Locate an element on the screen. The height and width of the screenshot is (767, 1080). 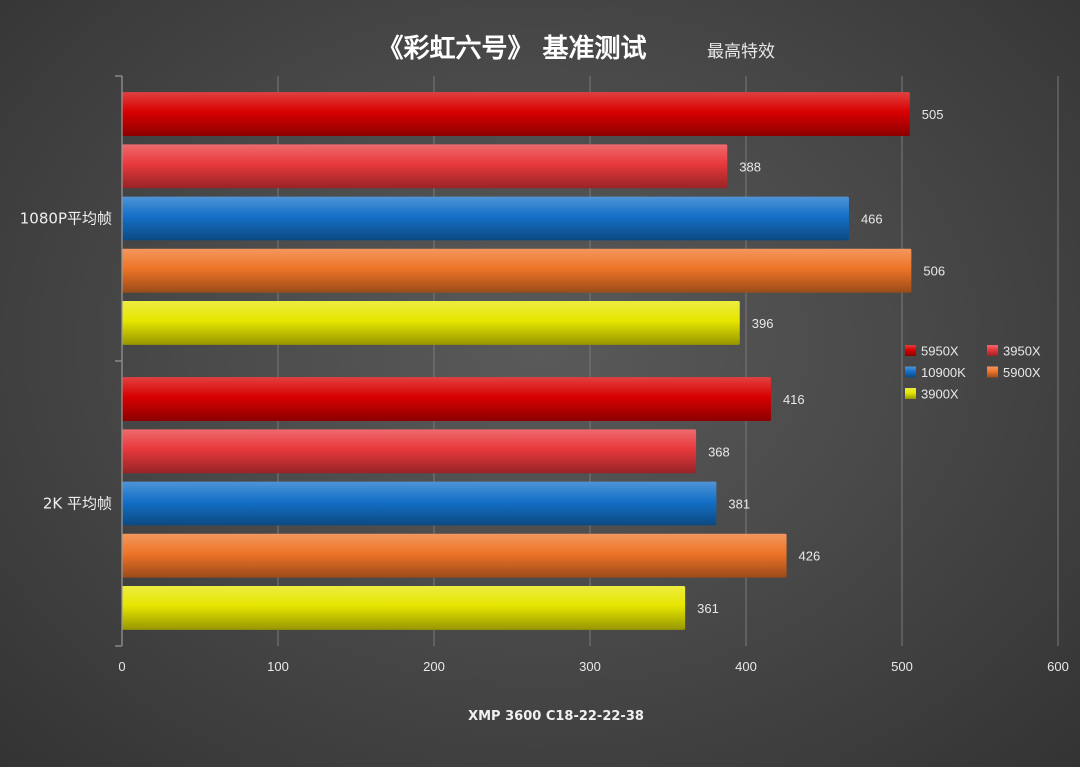
legend-label: 10900K is located at coordinates (943, 372).